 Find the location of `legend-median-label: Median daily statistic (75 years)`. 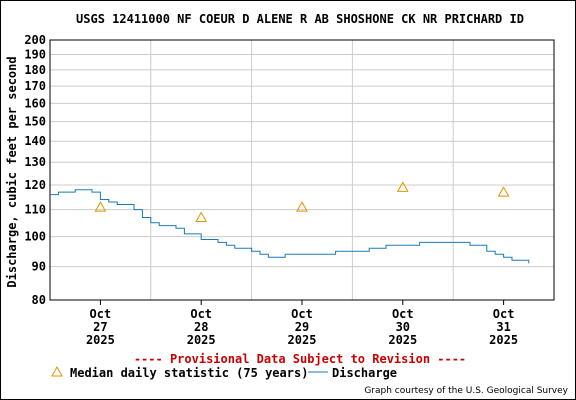

legend-median-label: Median daily statistic (75 years) is located at coordinates (189, 373).